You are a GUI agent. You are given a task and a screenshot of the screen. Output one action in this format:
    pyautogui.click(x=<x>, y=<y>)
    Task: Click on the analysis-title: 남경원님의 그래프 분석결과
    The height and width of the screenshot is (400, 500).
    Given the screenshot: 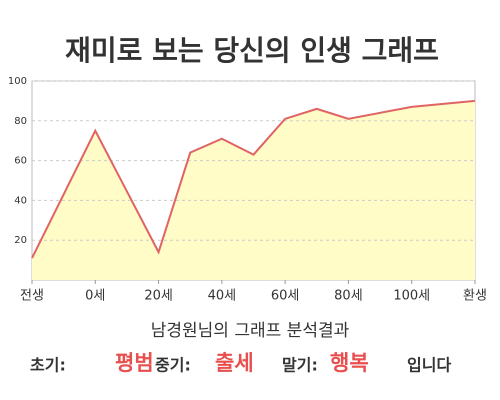 What is the action you would take?
    pyautogui.click(x=250, y=331)
    